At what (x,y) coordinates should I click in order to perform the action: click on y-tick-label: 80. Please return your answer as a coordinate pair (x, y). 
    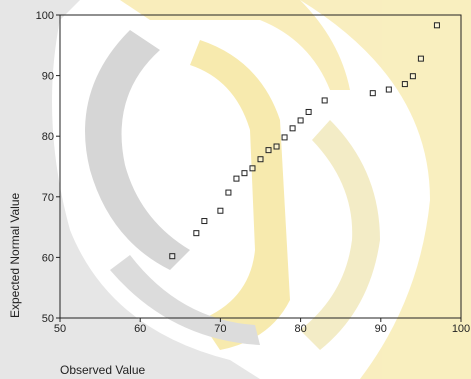
    Looking at the image, I should click on (48, 137).